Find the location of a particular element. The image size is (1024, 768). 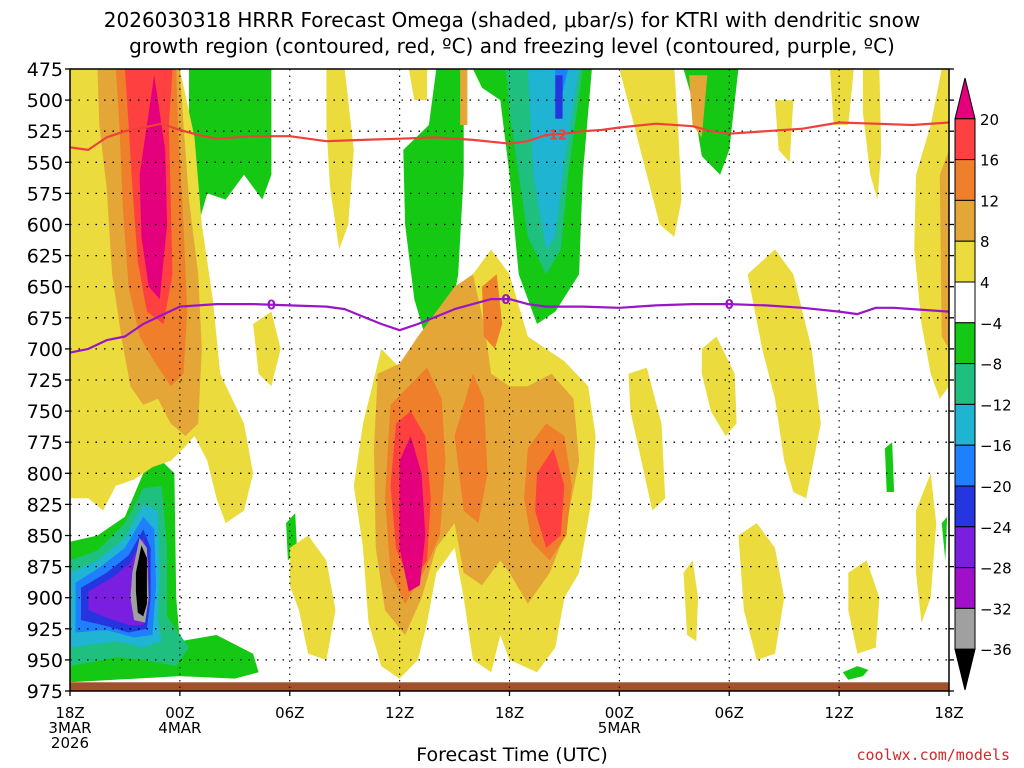

y-tick-label: 925 is located at coordinates (45, 630).